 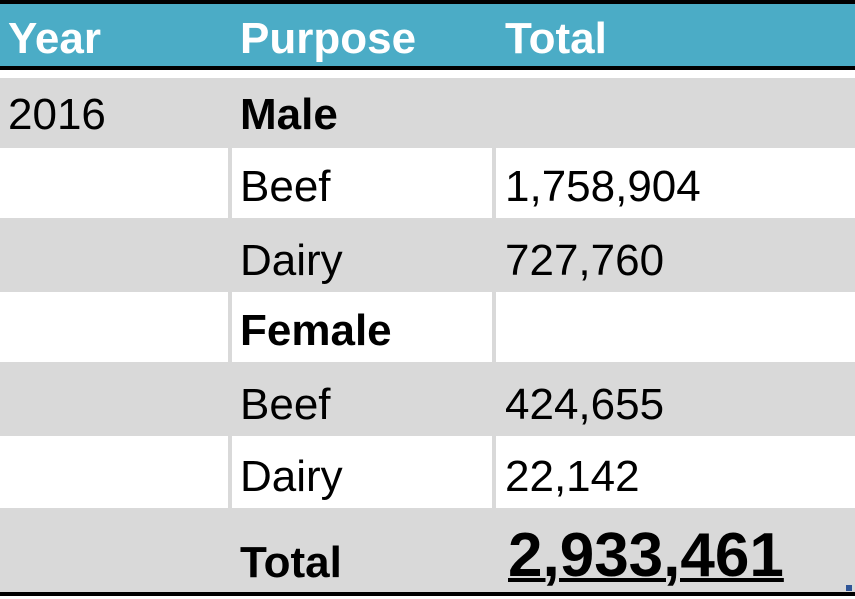 I want to click on header-year: Year, so click(x=54, y=38).